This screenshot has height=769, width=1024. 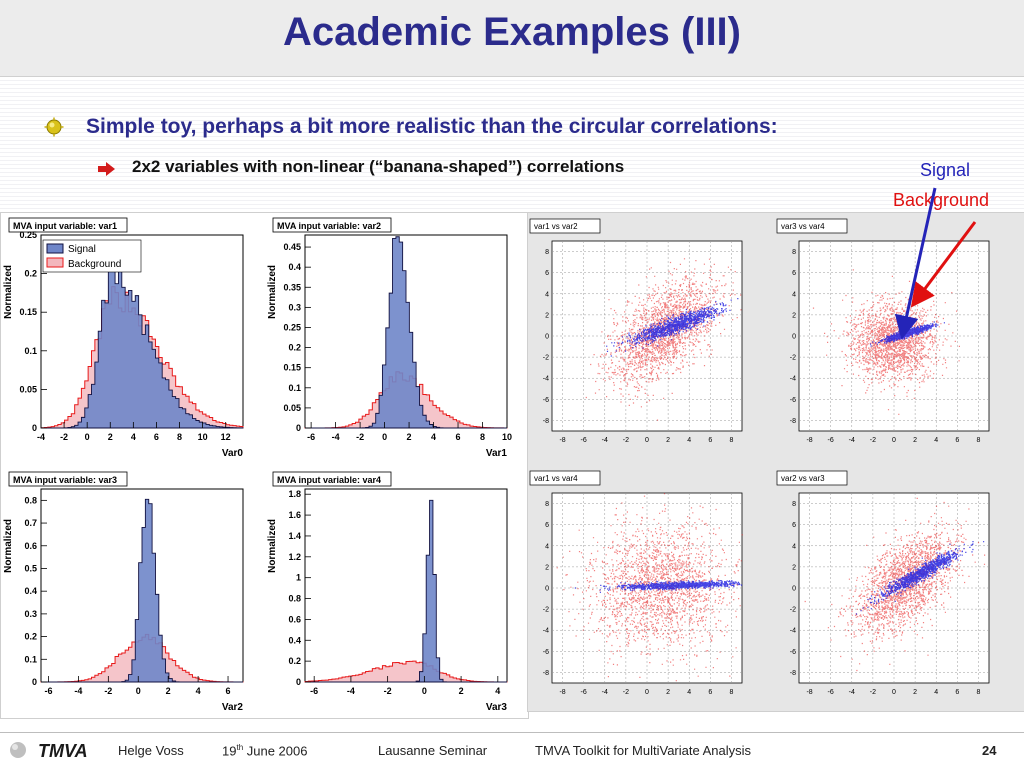 What do you see at coordinates (292, 287) in the screenshot?
I see `y-tick-label: 0.35` at bounding box center [292, 287].